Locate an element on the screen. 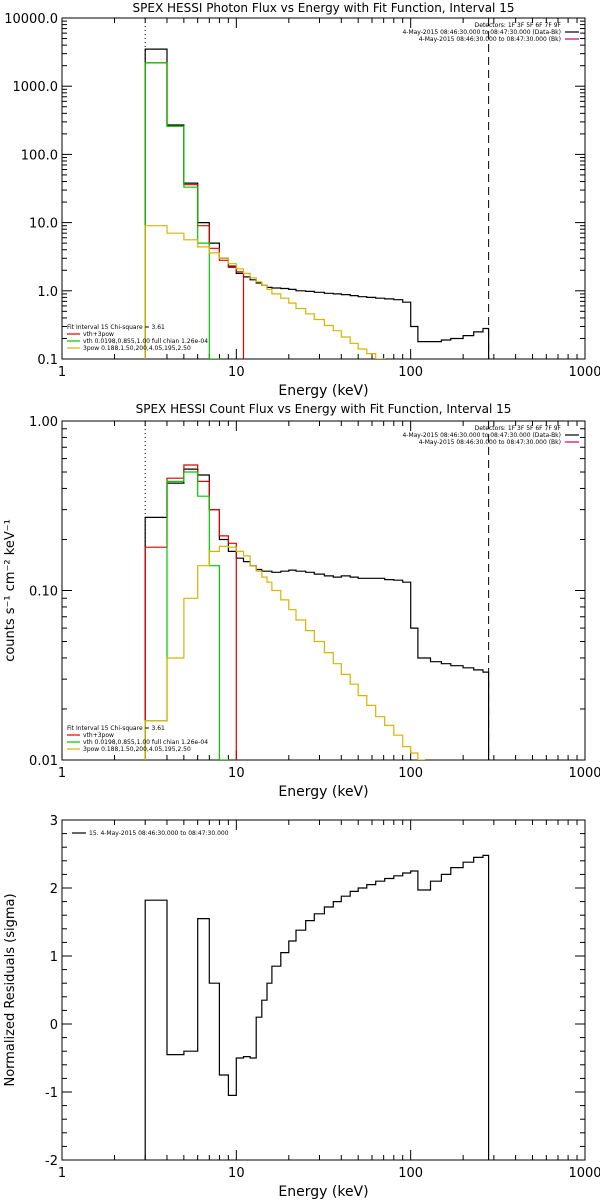  y-tick-label: 3 is located at coordinates (54, 821).